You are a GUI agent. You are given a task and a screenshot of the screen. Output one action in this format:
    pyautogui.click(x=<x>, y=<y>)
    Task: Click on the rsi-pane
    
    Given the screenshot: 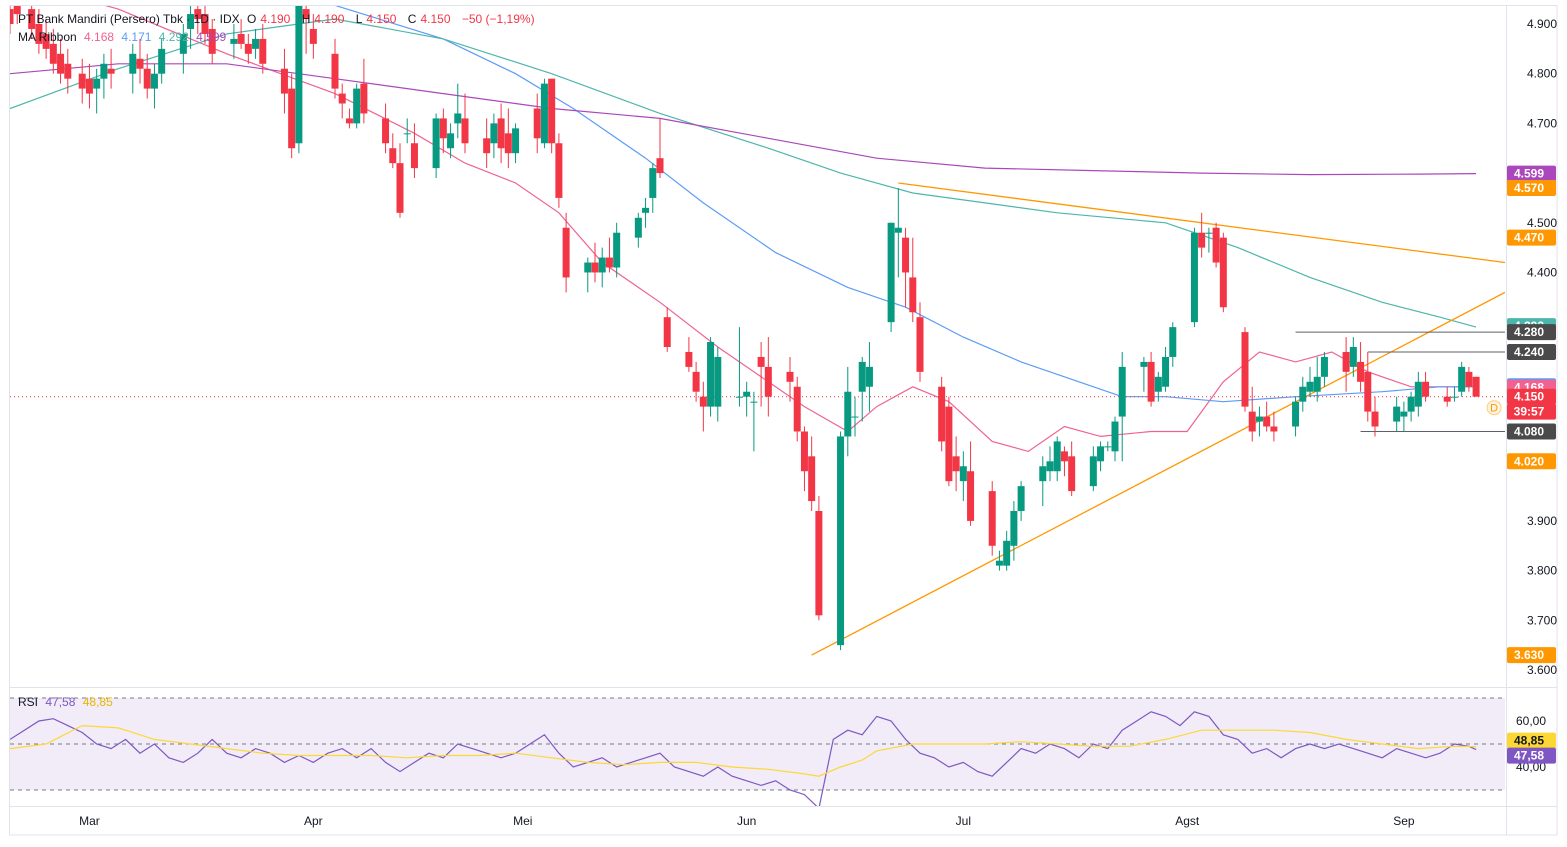 What is the action you would take?
    pyautogui.click(x=757, y=752)
    